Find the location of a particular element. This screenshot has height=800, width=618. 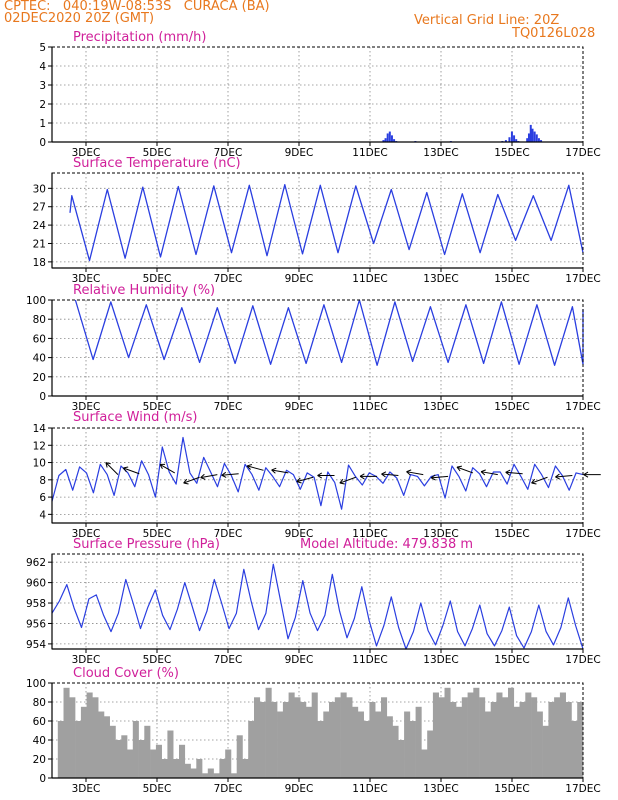

cloud-xtick-label: 11DEC is located at coordinates (369, 789).